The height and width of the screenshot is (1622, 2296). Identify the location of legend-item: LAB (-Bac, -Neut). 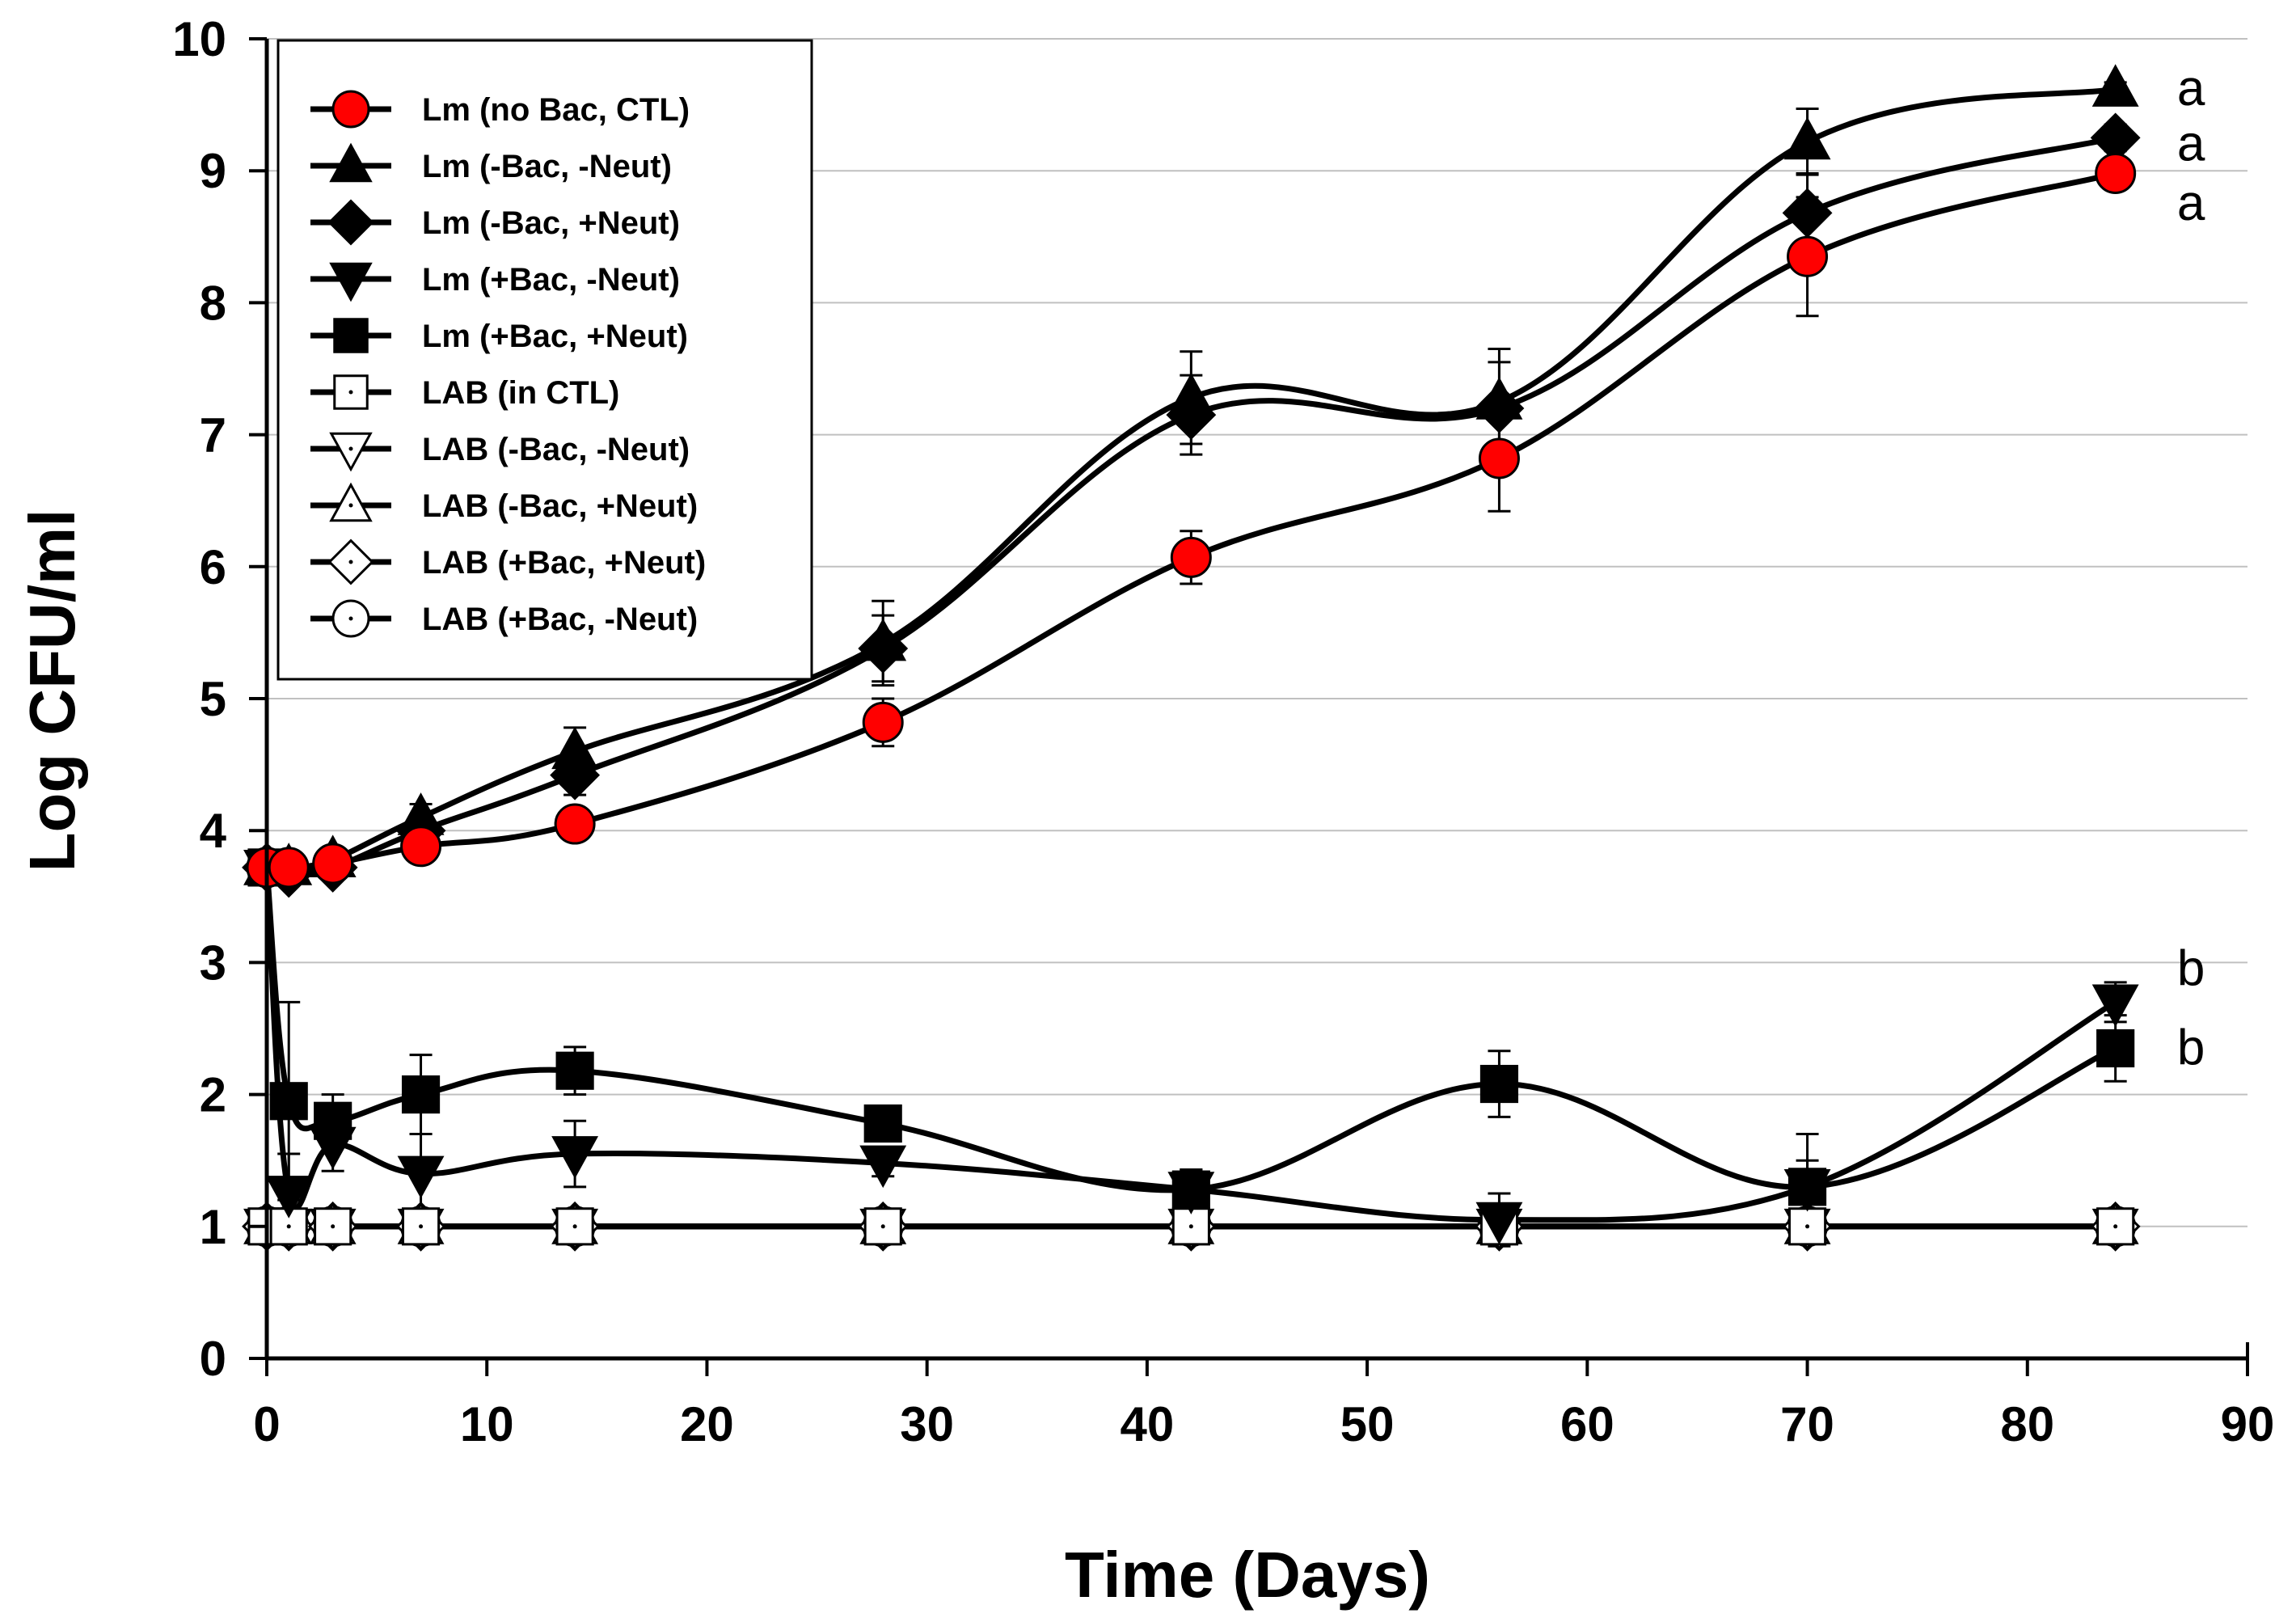
(500, 452).